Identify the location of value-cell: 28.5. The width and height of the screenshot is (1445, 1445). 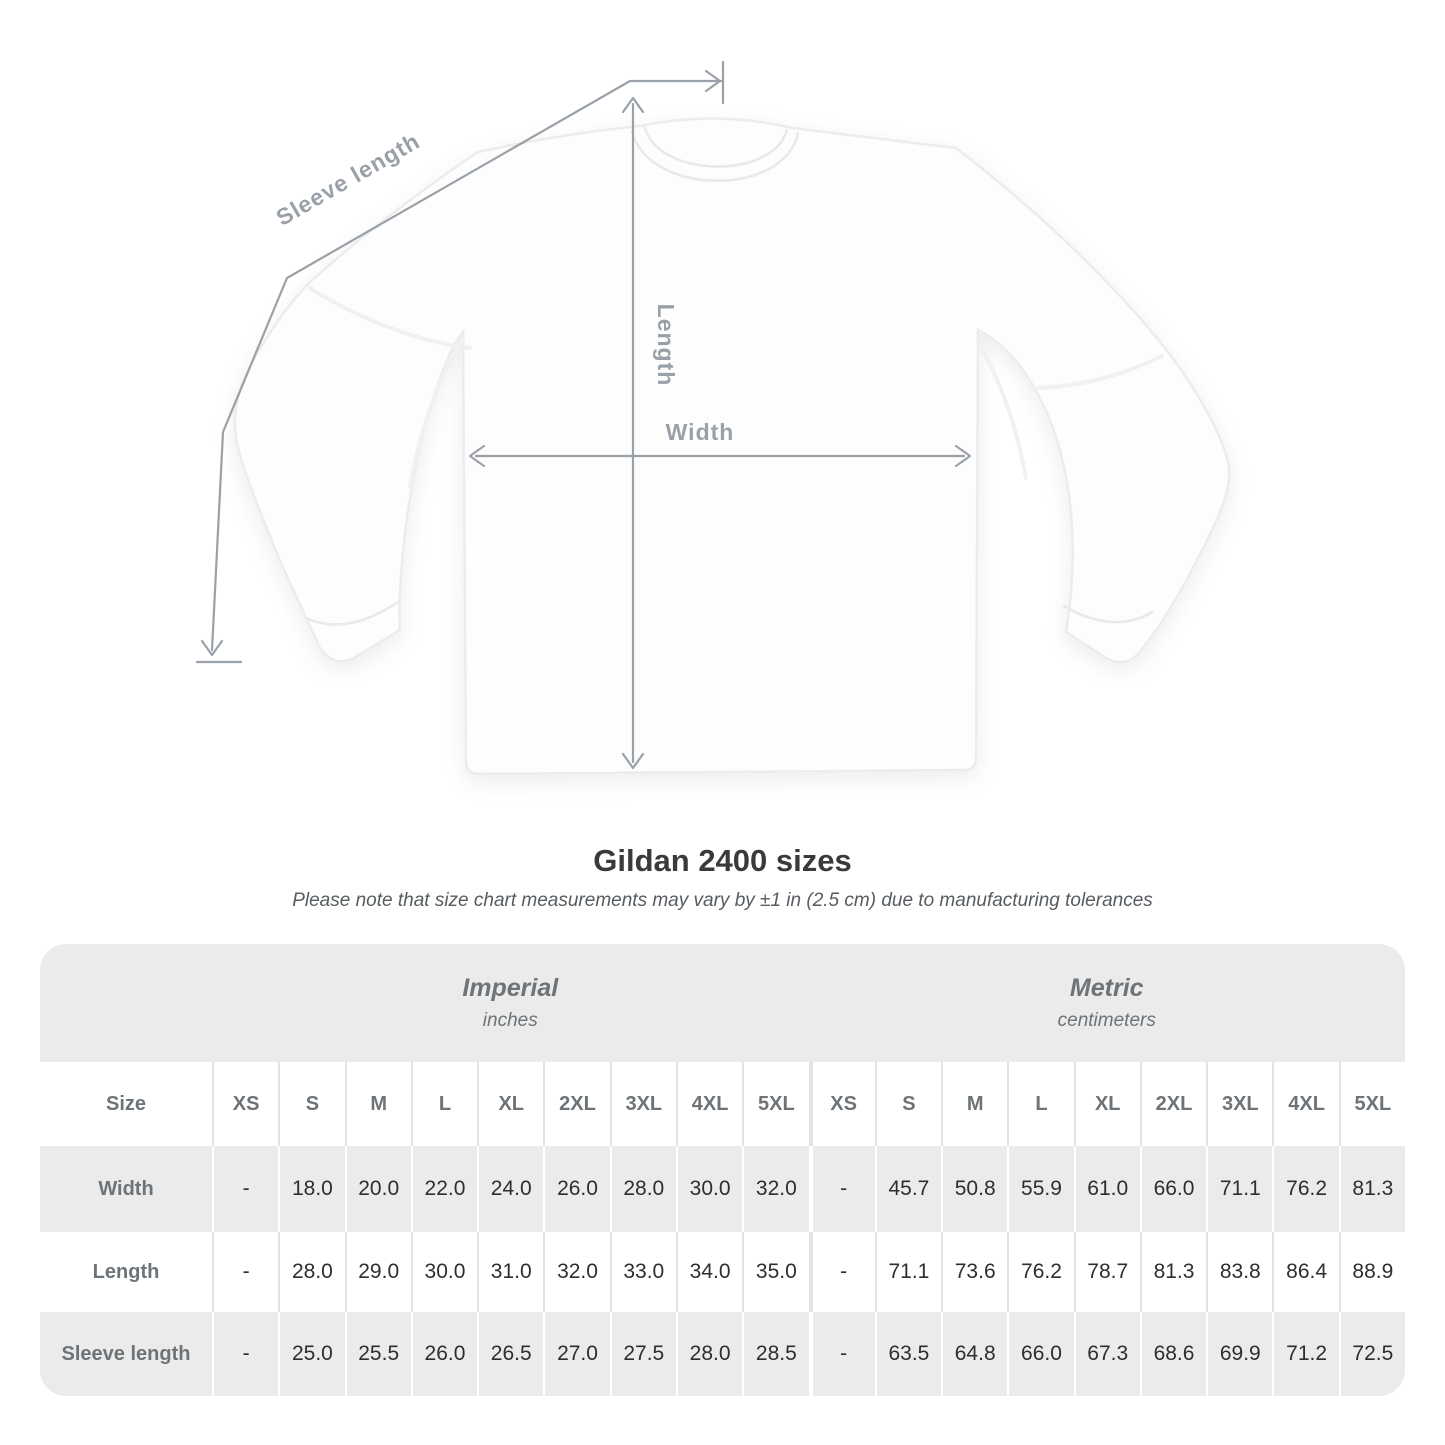
(775, 1354).